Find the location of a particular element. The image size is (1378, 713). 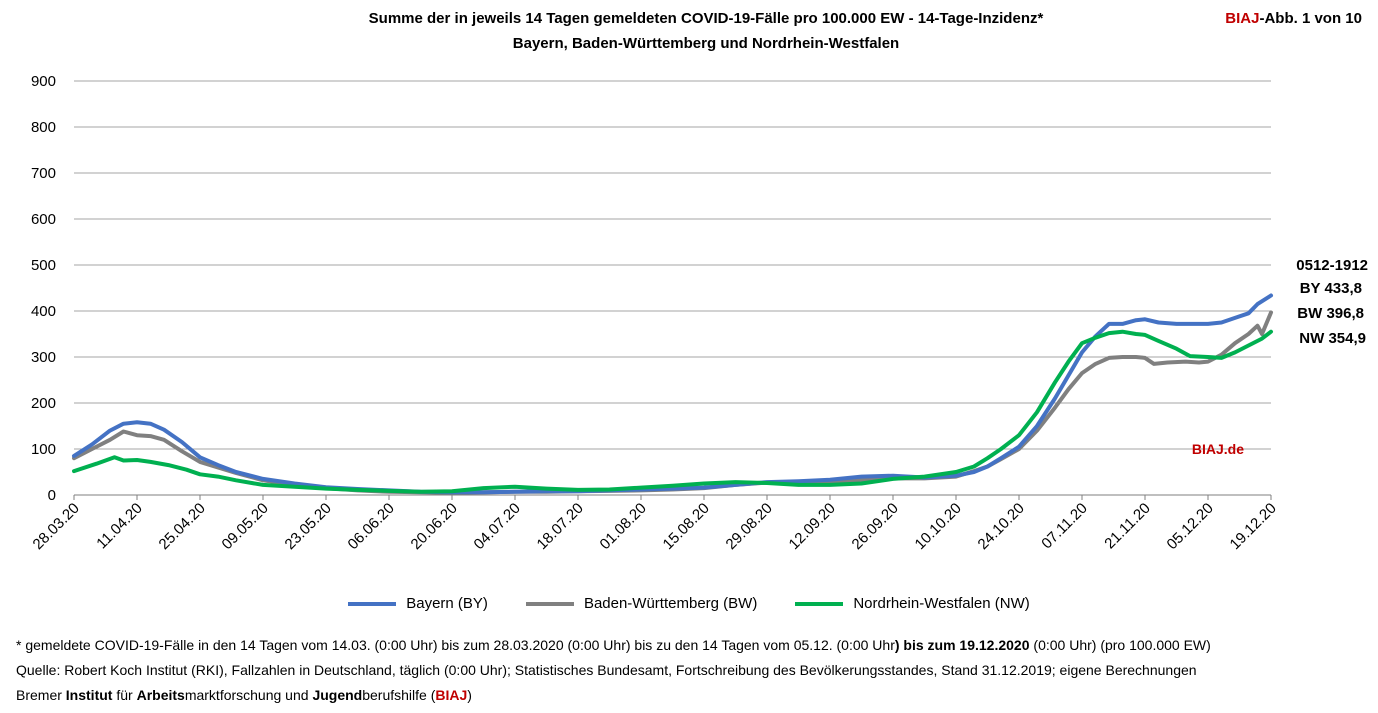

y-tick-label: 900 is located at coordinates (43, 81).